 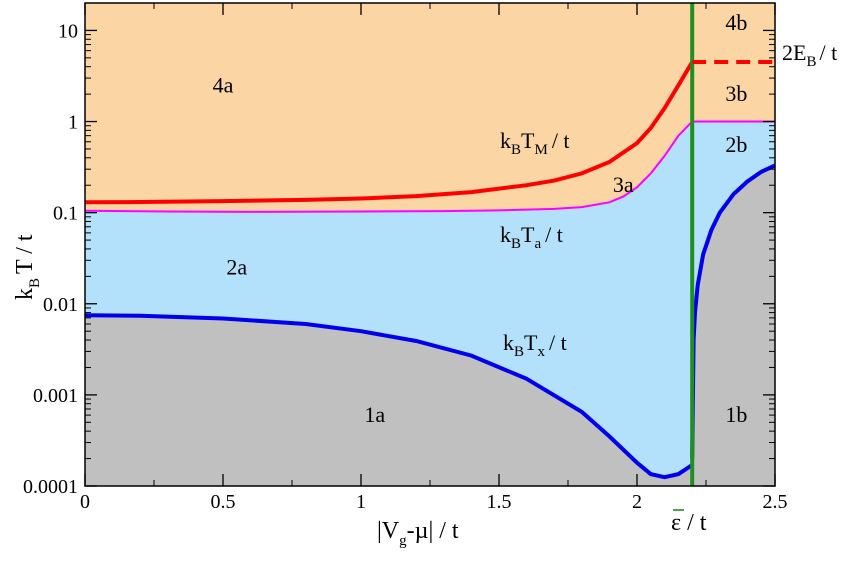 I want to click on tx-curve-right, so click(x=732, y=311).